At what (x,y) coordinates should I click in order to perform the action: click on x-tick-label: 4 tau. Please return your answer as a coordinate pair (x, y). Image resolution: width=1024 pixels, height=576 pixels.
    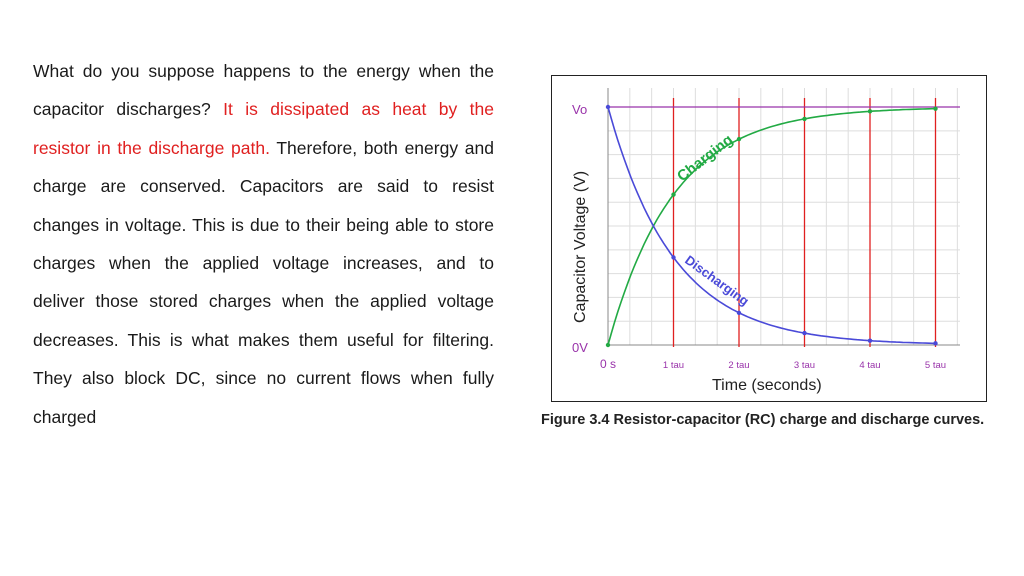
    Looking at the image, I should click on (869, 365).